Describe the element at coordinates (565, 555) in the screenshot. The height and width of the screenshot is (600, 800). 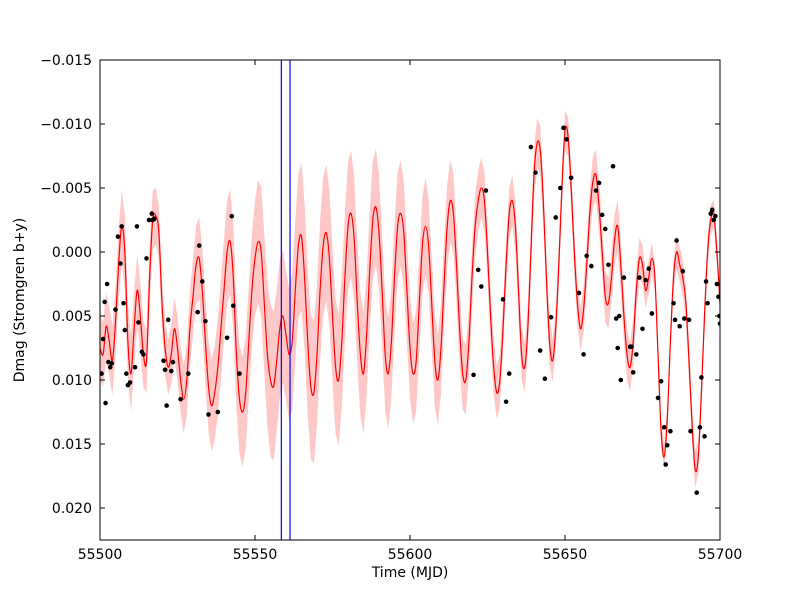
I see `x-tick-label: 55650` at that location.